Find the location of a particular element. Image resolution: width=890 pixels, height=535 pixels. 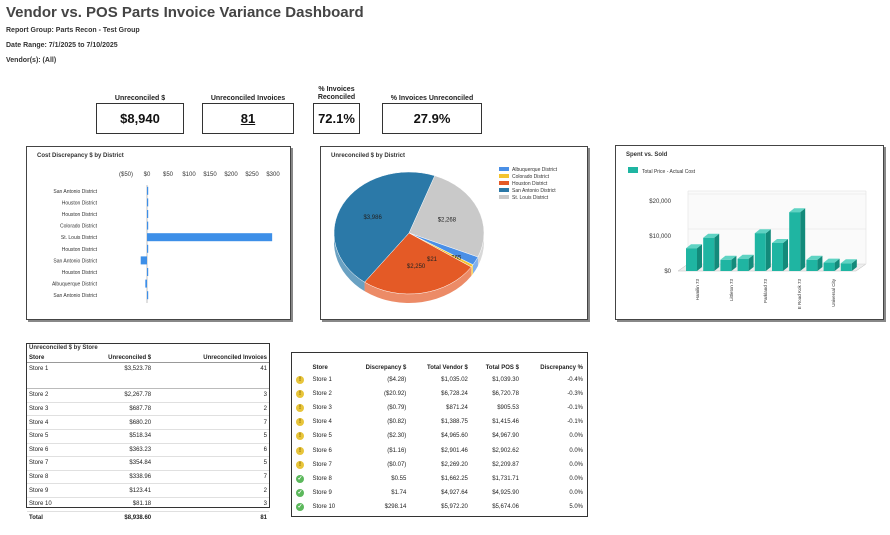

table-cell: Store 1 is located at coordinates (39, 369).